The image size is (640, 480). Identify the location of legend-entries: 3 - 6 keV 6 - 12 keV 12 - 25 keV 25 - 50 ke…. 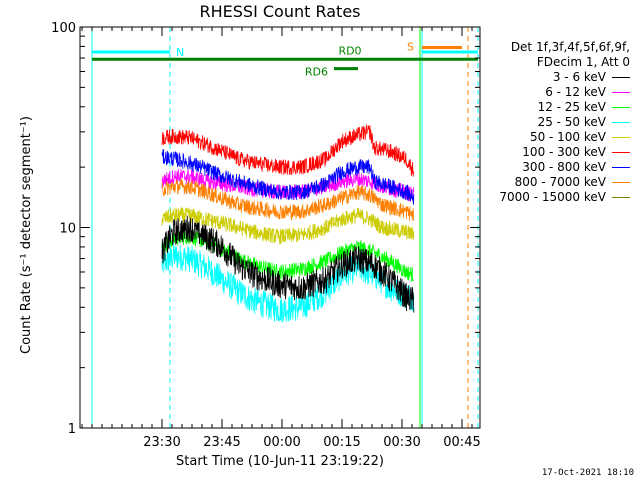
(556, 137).